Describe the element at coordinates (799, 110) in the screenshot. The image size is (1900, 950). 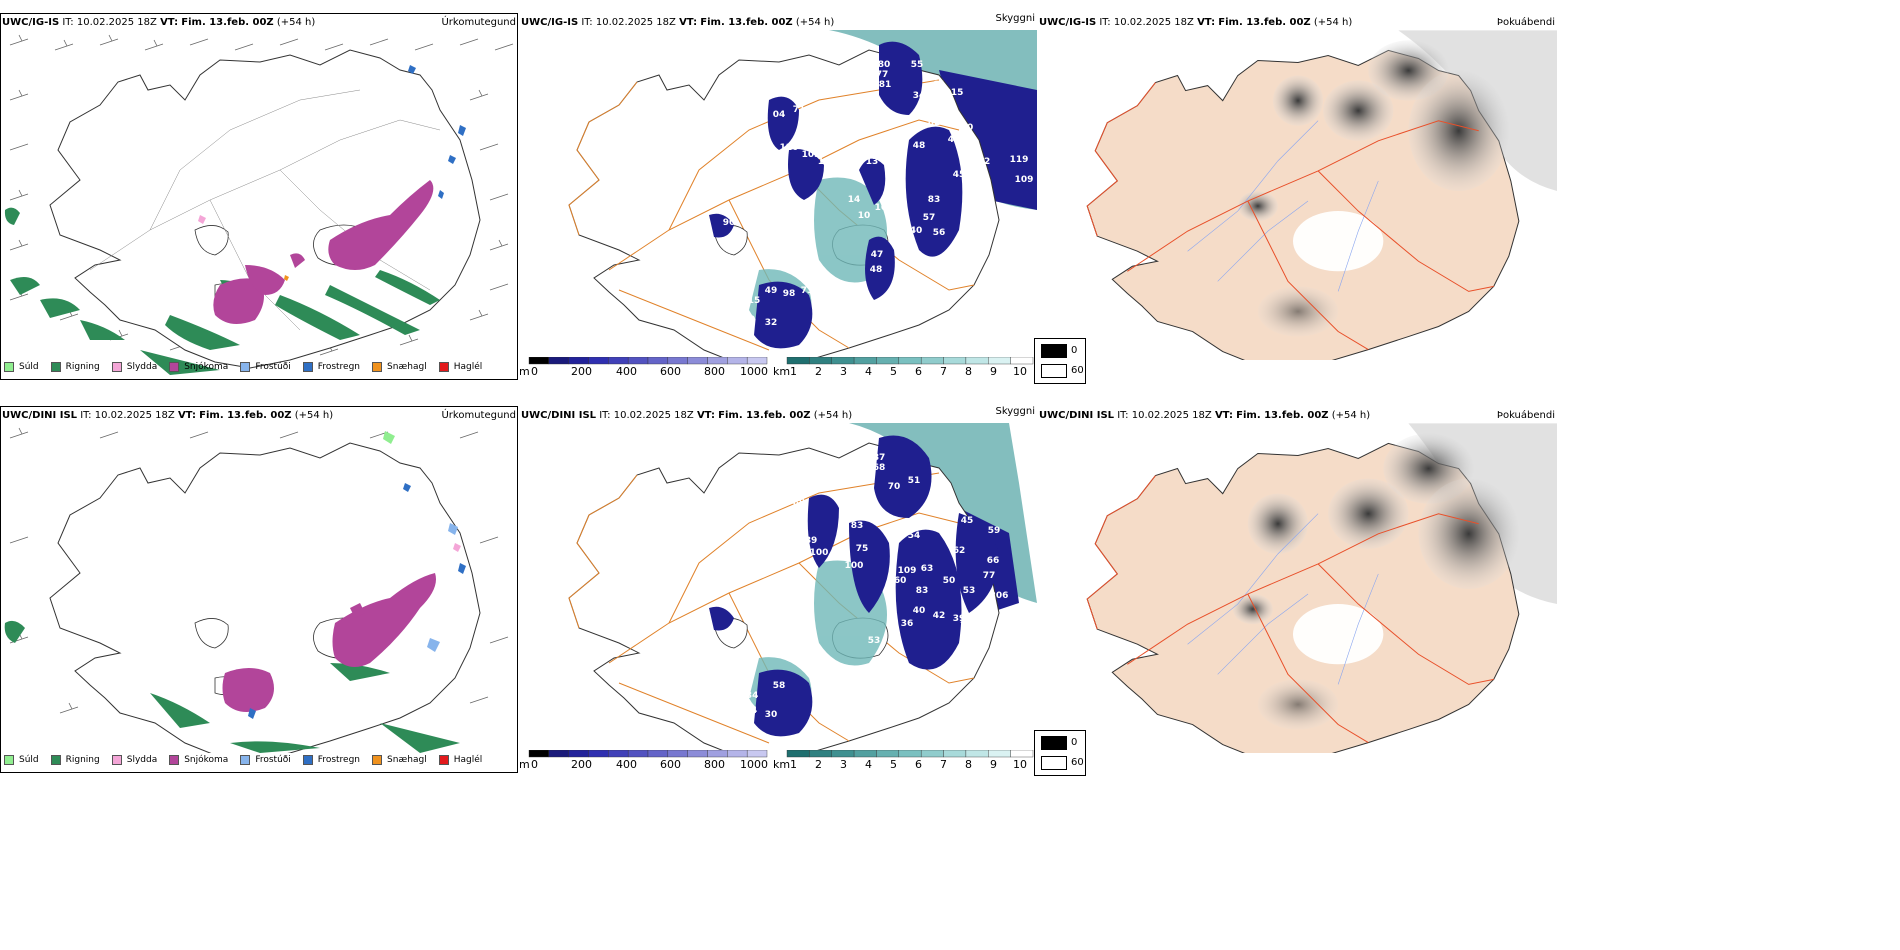
I see `cloudbase-label: 71` at that location.